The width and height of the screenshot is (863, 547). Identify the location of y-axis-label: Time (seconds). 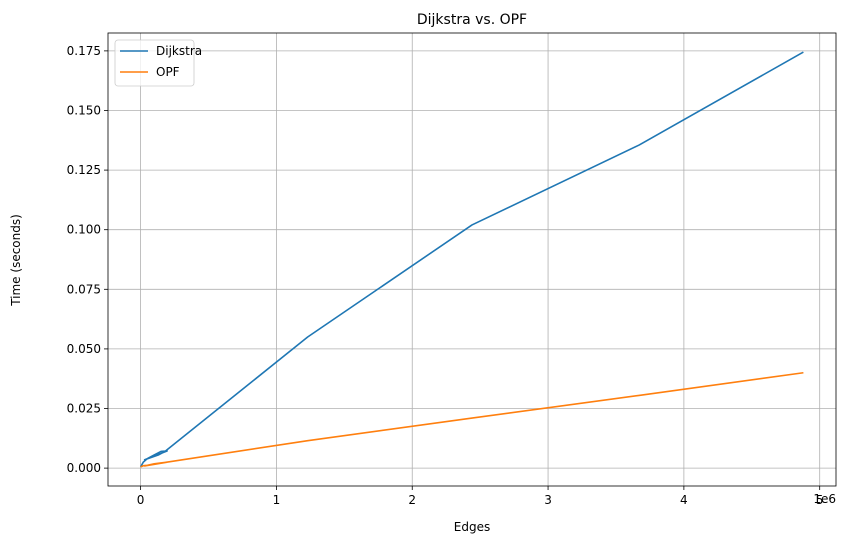
(16, 260).